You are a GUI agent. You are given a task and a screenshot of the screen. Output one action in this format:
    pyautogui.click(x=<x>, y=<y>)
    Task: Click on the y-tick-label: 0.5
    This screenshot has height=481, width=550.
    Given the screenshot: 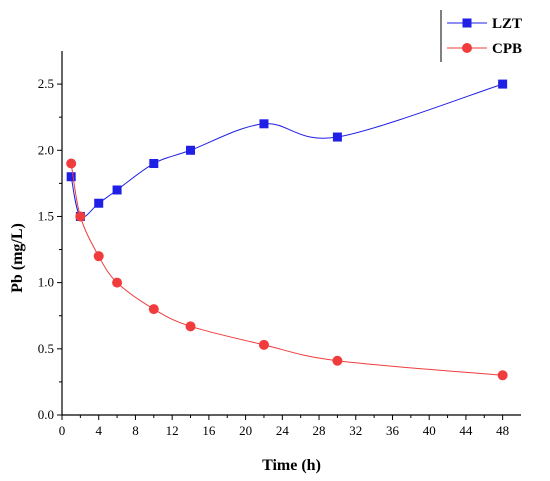 What is the action you would take?
    pyautogui.click(x=46, y=348)
    